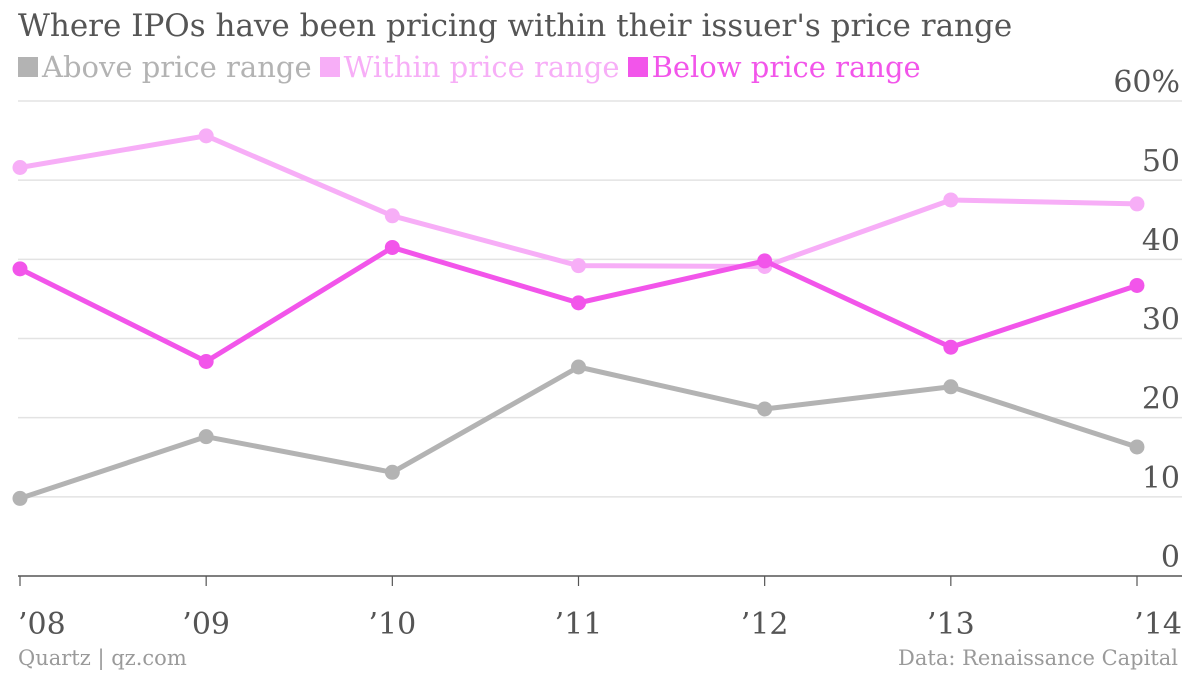  What do you see at coordinates (1170, 557) in the screenshot?
I see `y-tick-label: 0` at bounding box center [1170, 557].